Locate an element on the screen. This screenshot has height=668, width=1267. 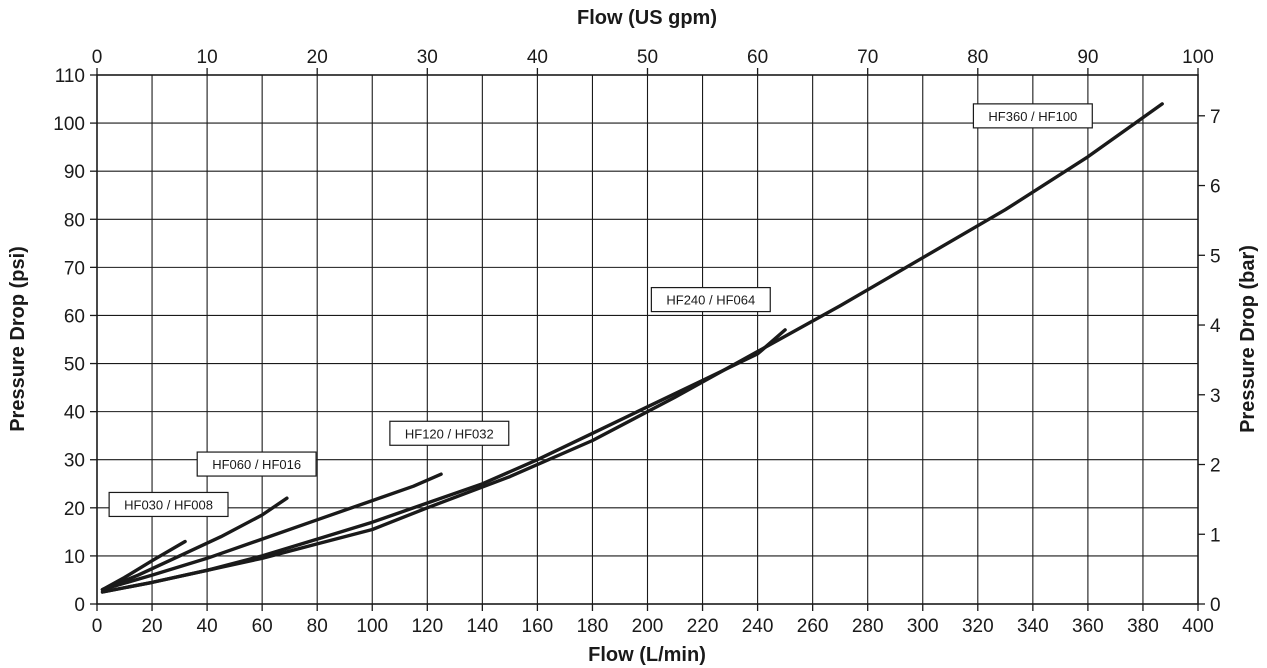
x-tick-label: 60 is located at coordinates (262, 626).